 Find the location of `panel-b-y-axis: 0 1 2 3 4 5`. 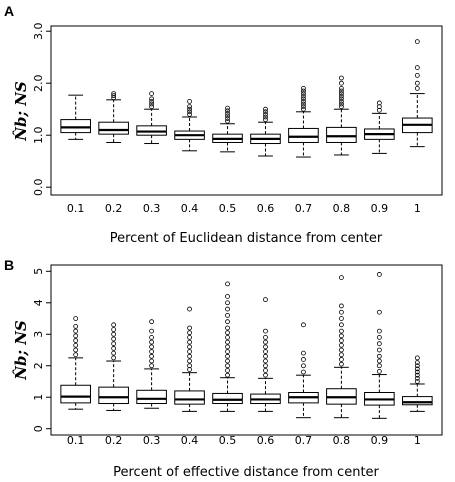

panel-b-y-axis: 0 1 2 3 4 5 is located at coordinates (41, 350).